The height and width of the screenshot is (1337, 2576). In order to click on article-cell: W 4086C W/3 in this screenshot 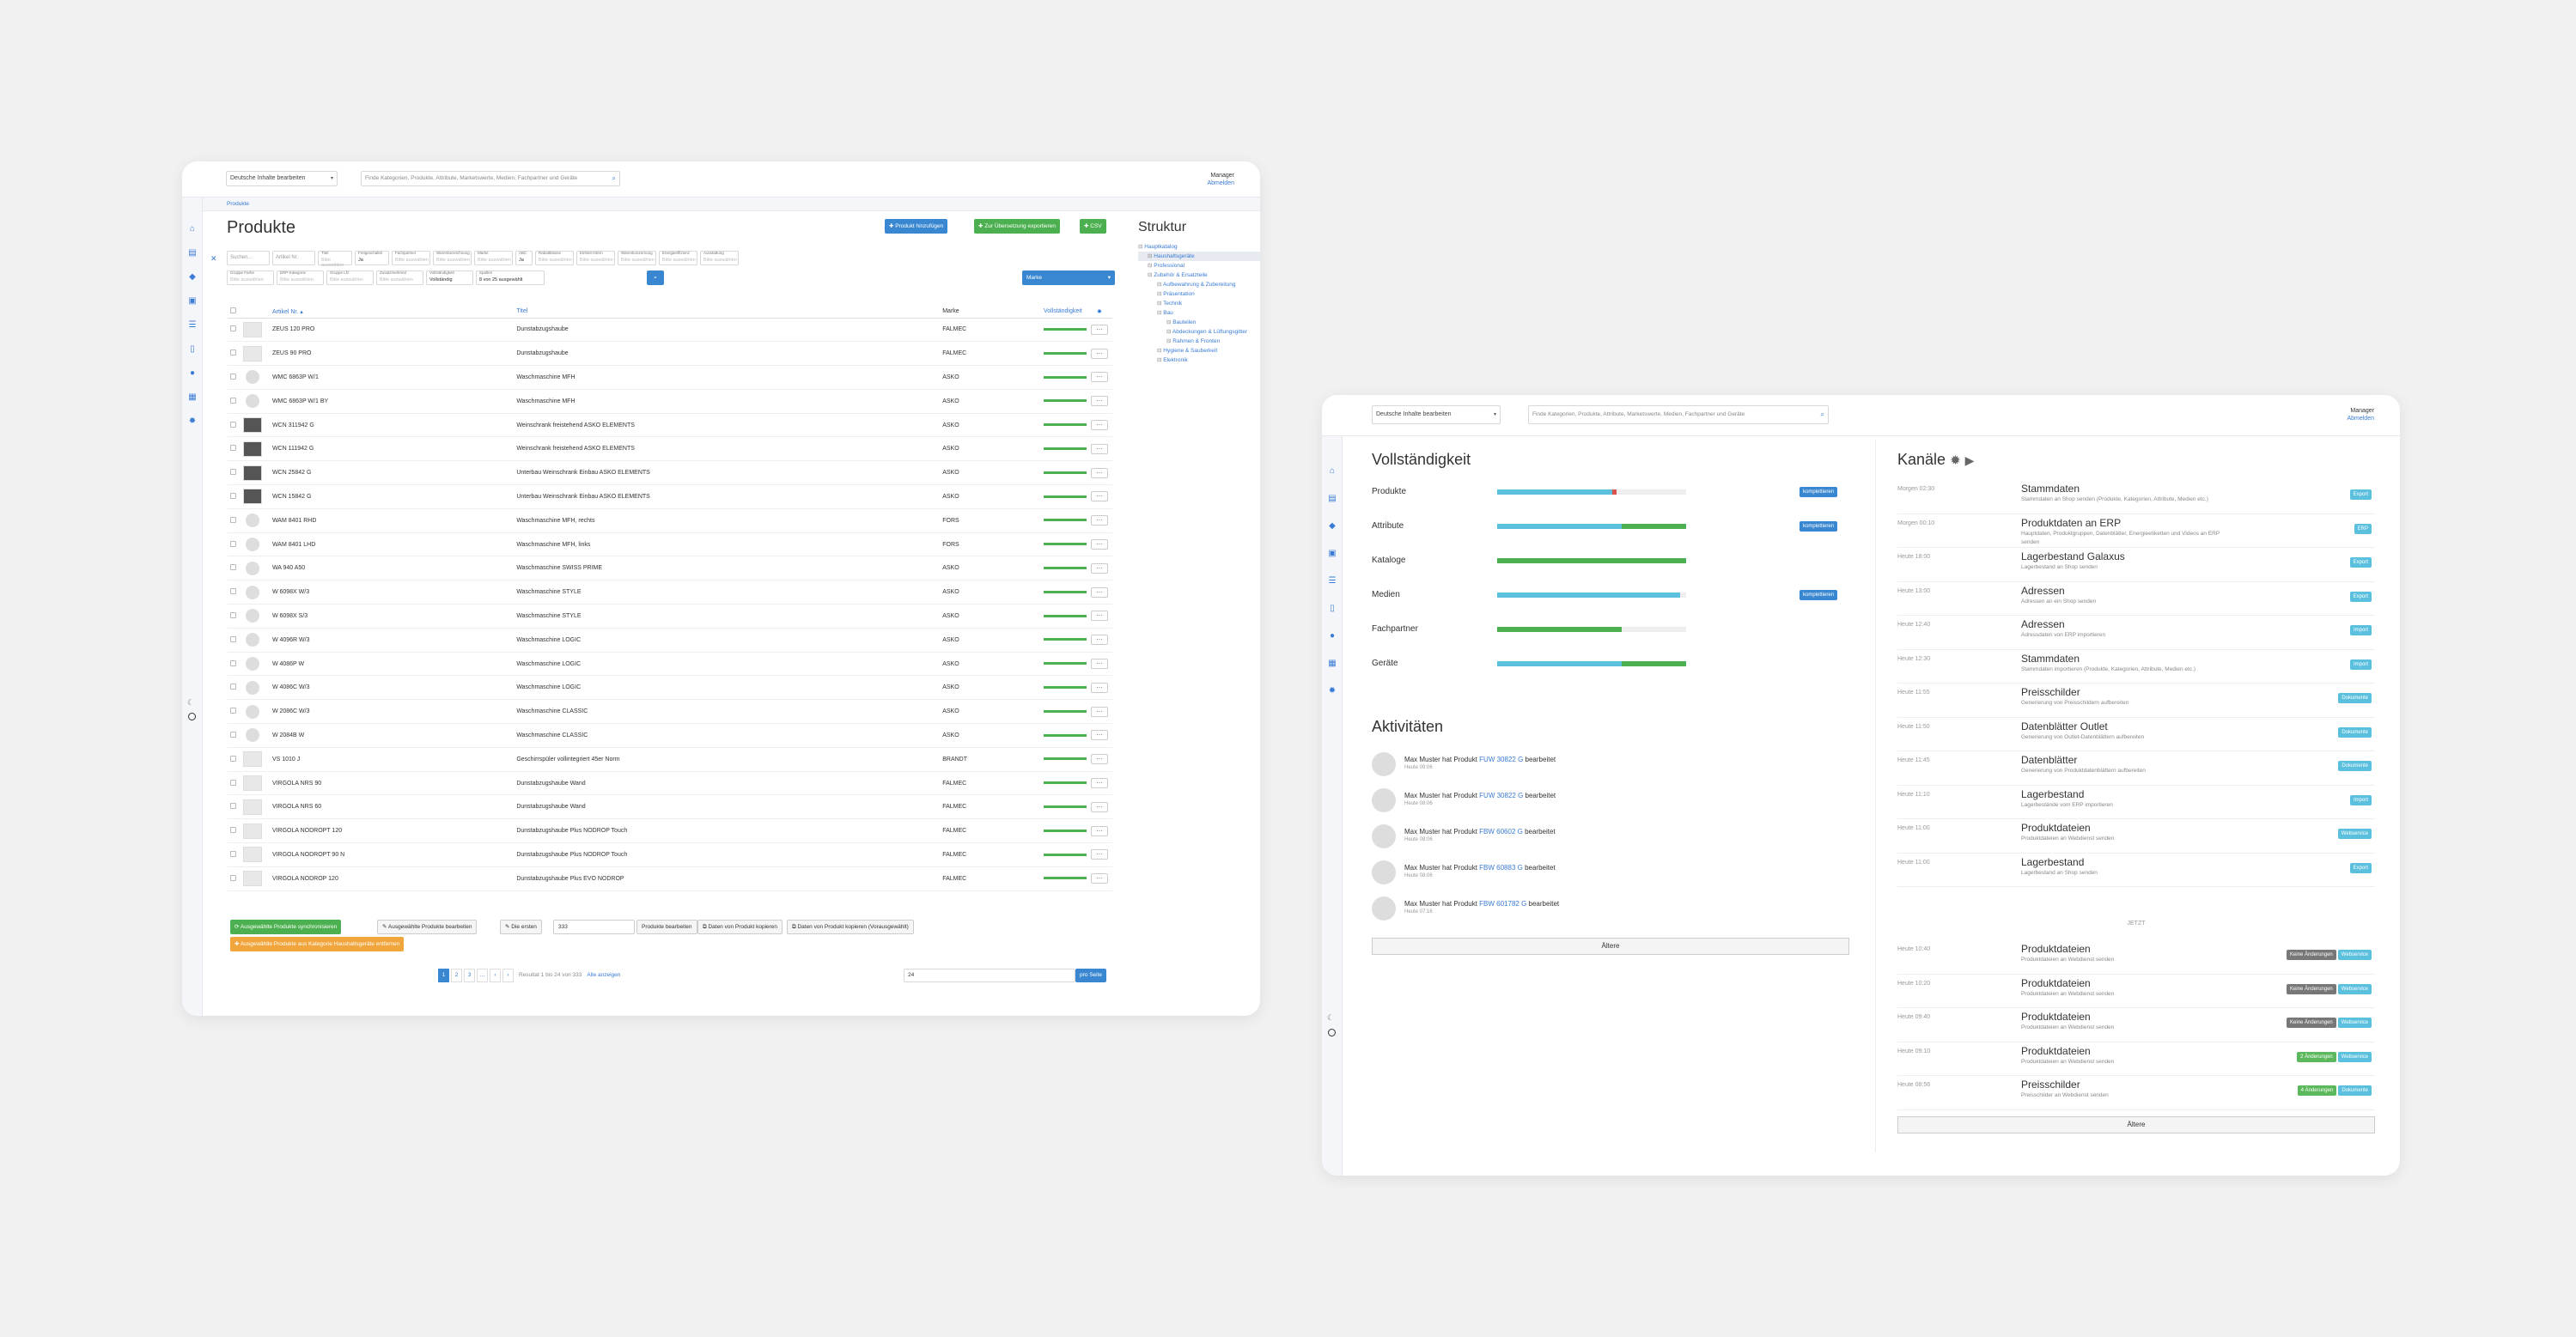, I will do `click(394, 688)`.